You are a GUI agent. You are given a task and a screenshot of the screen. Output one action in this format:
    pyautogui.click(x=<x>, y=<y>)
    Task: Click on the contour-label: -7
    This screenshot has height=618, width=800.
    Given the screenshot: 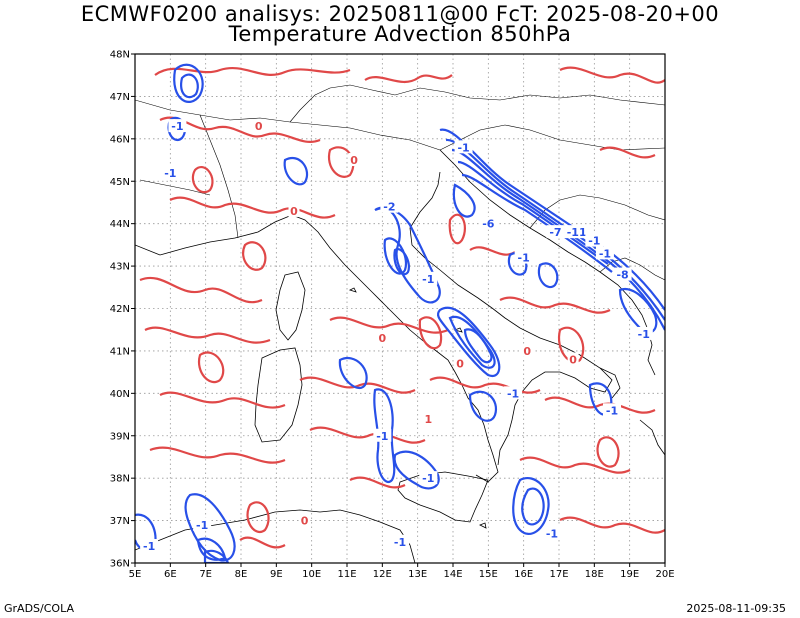 What is the action you would take?
    pyautogui.click(x=555, y=232)
    